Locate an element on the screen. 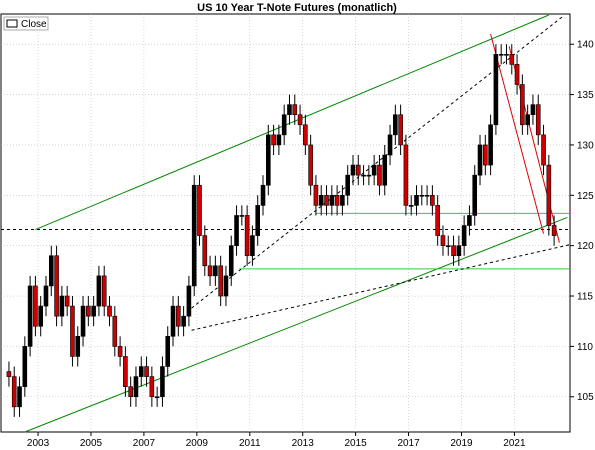 Image resolution: width=595 pixels, height=450 pixels. x-tick-label: 2019 is located at coordinates (461, 443).